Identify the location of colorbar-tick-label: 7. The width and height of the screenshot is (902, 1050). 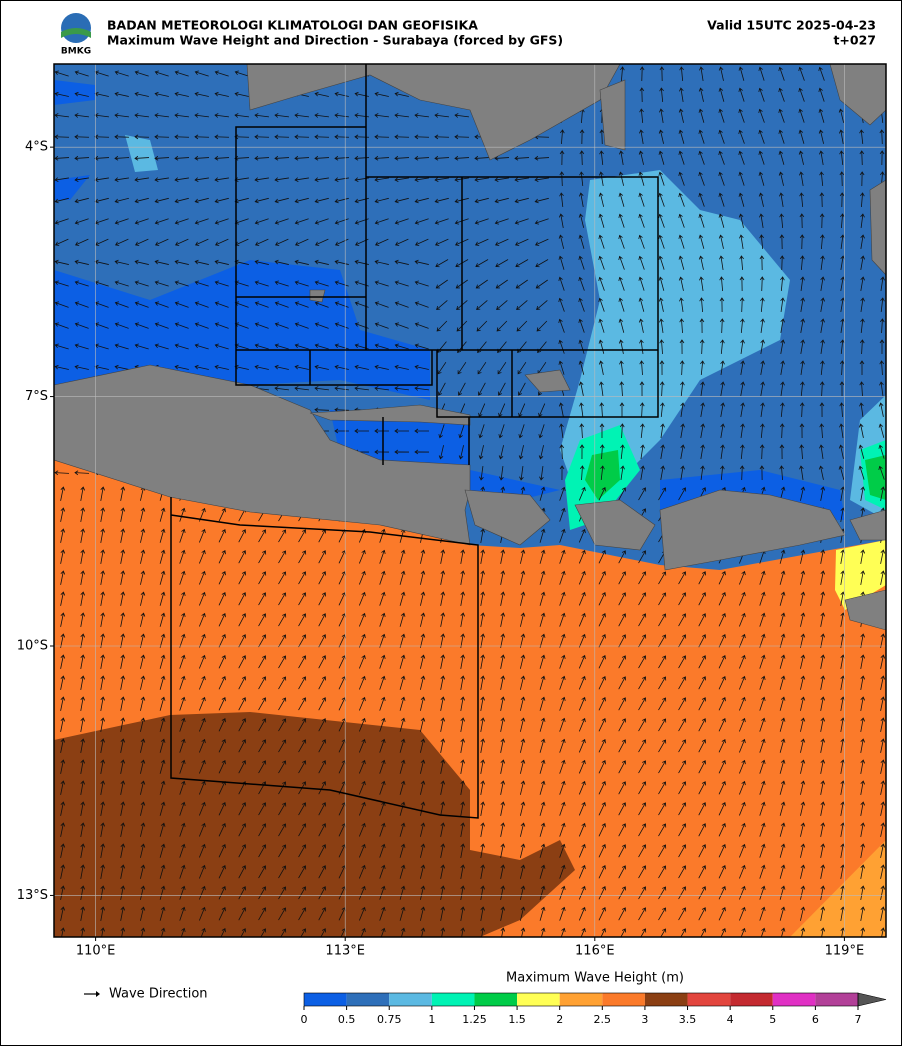
(858, 1019).